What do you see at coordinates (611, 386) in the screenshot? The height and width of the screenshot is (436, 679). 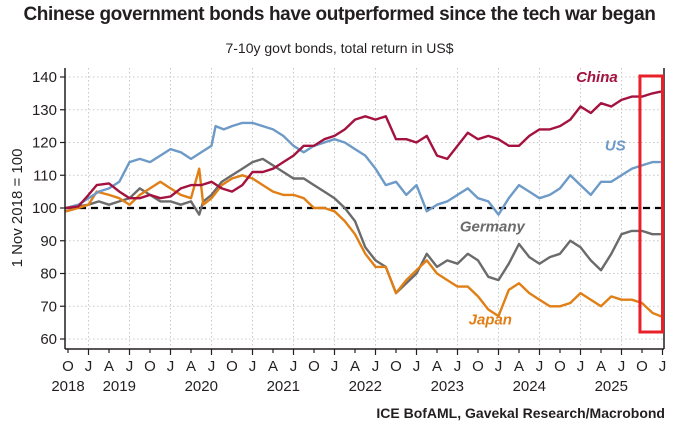 I see `x-year-label: 2025` at bounding box center [611, 386].